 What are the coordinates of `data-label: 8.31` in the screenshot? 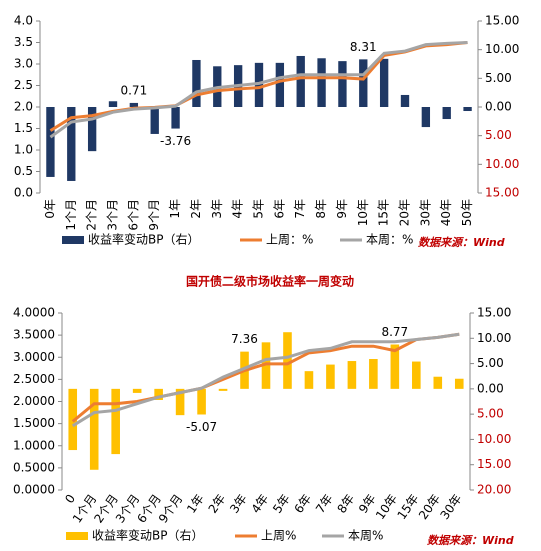 It's located at (363, 47).